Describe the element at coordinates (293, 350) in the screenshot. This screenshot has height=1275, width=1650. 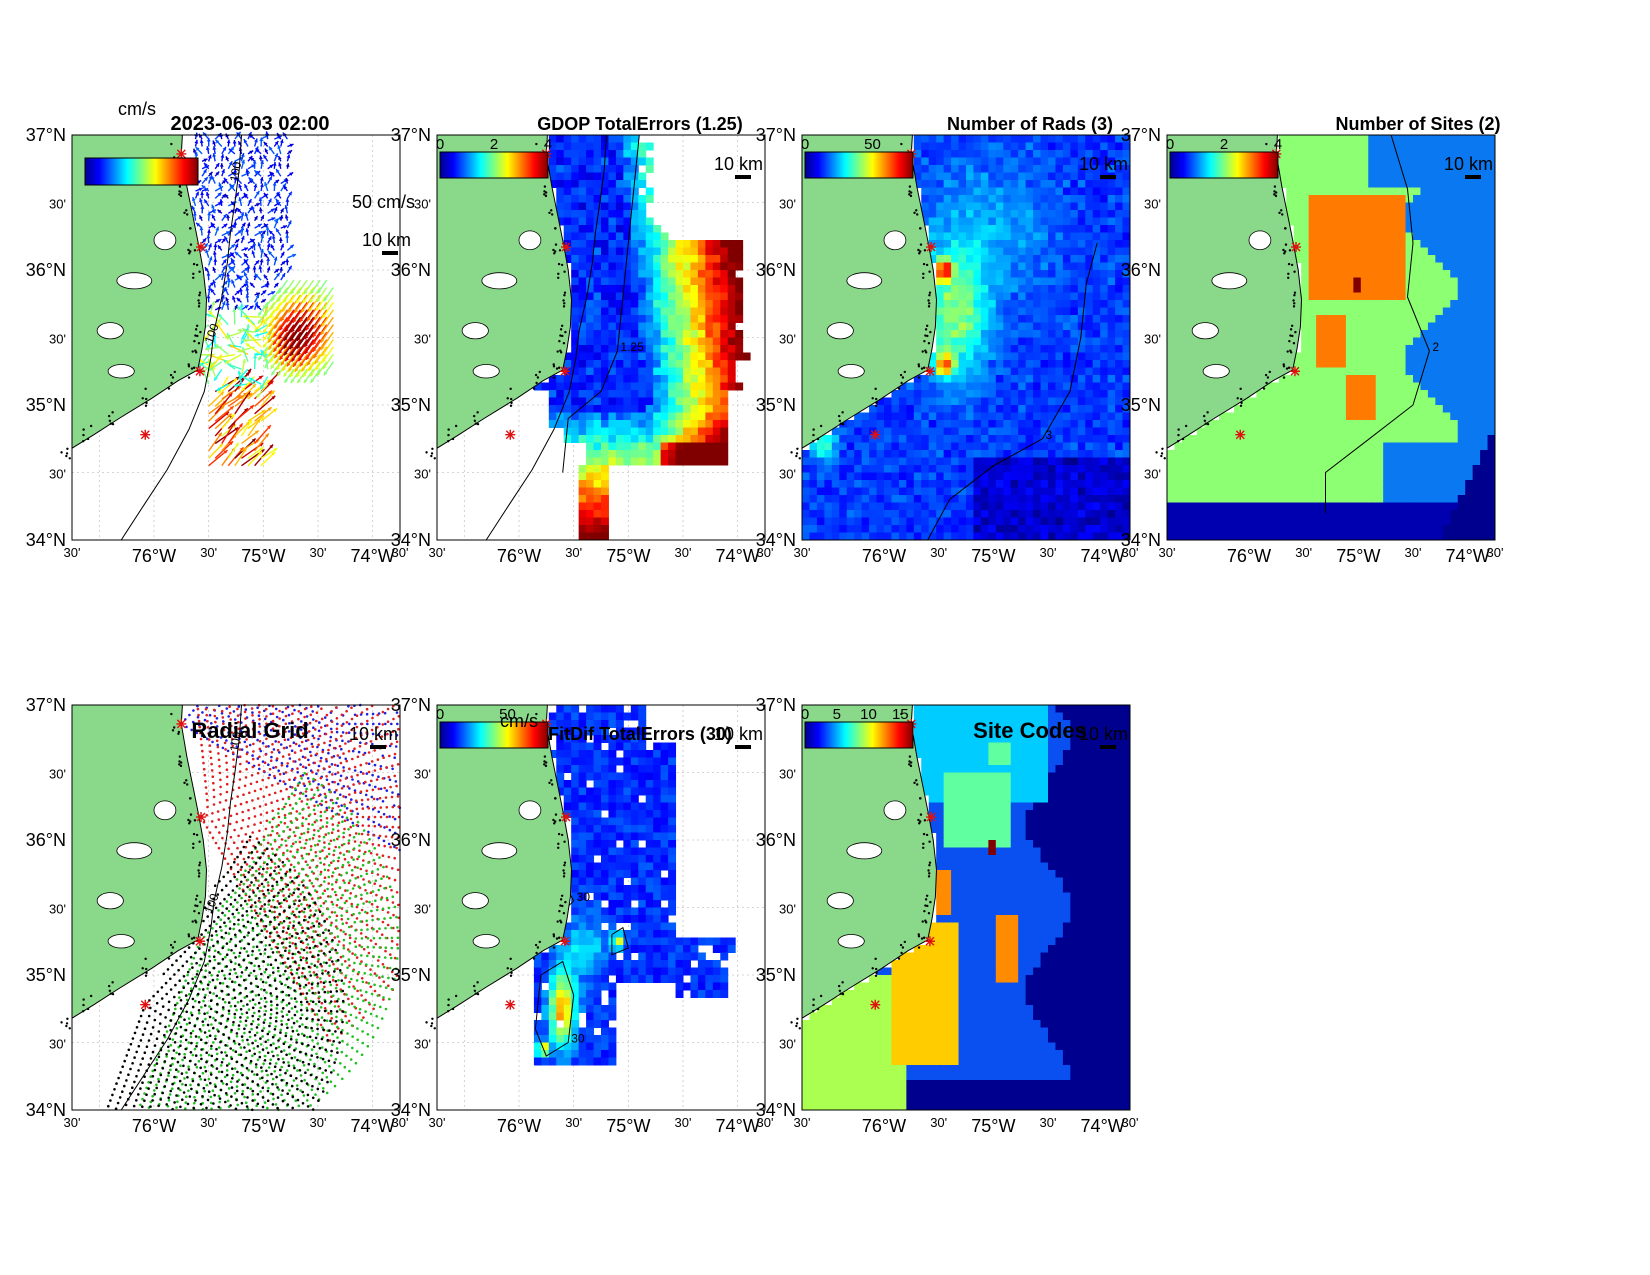
I see `vector-arrow` at that location.